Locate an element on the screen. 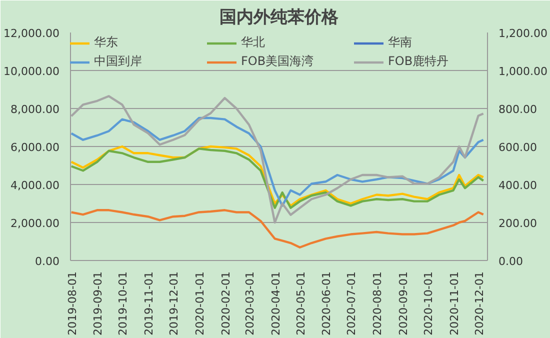  x-tick-label: 2019-10-01 is located at coordinates (123, 303).